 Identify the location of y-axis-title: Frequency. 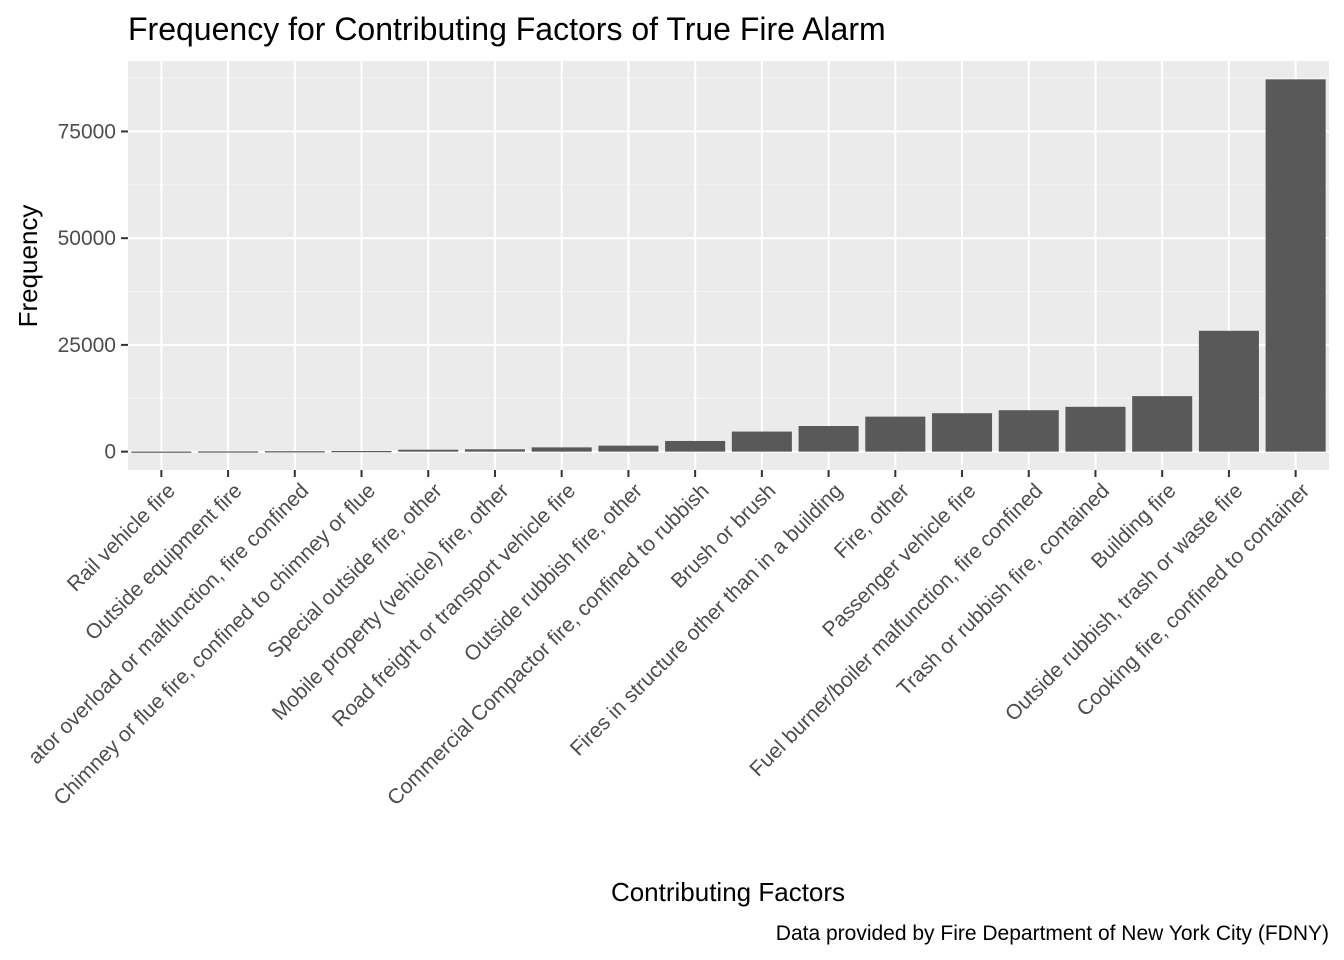
(28, 266).